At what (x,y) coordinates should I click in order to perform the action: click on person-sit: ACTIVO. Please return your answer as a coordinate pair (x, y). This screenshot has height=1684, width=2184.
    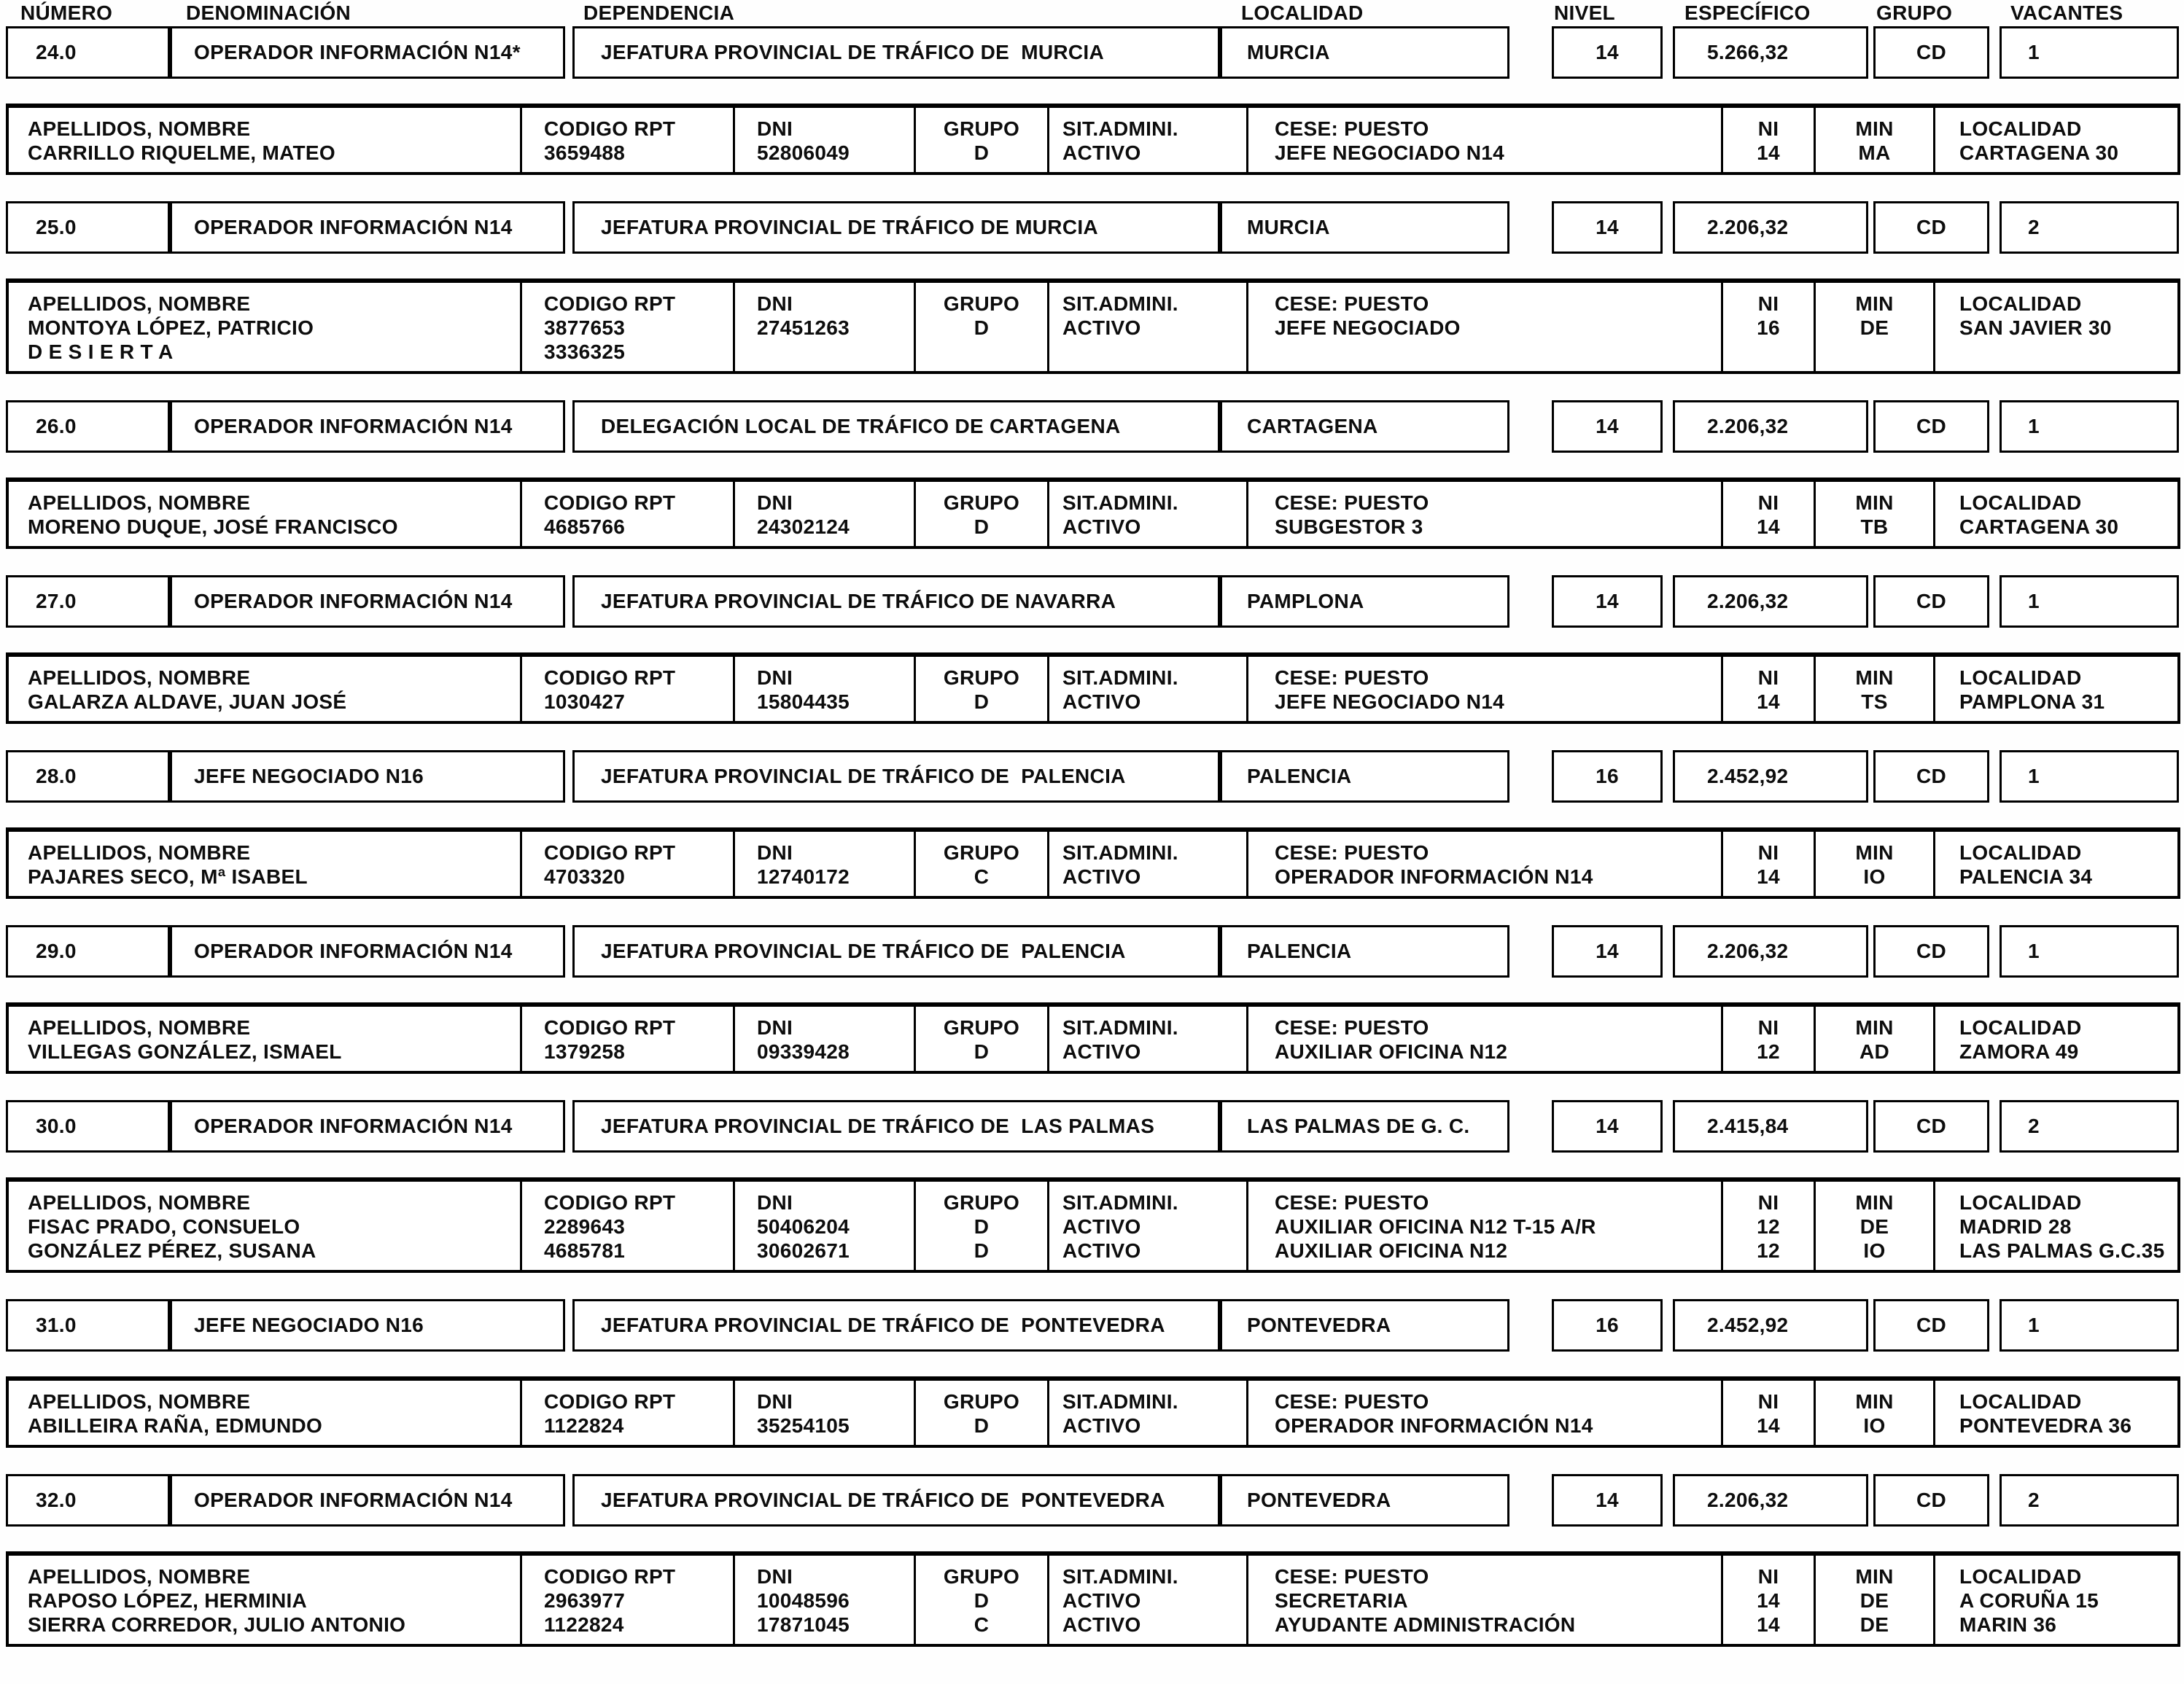
    Looking at the image, I should click on (1101, 526).